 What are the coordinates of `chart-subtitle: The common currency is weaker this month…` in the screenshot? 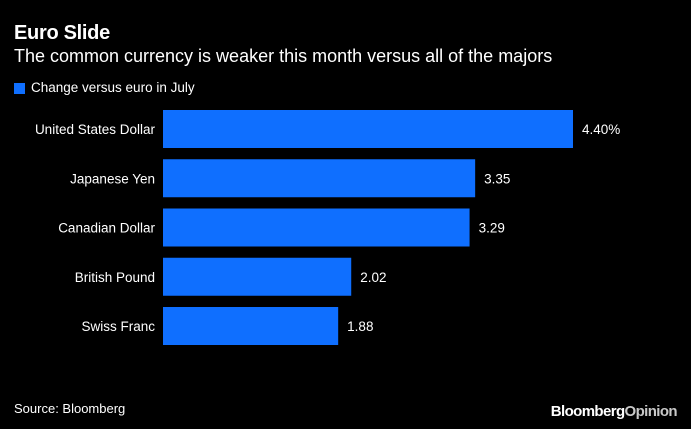 It's located at (283, 56).